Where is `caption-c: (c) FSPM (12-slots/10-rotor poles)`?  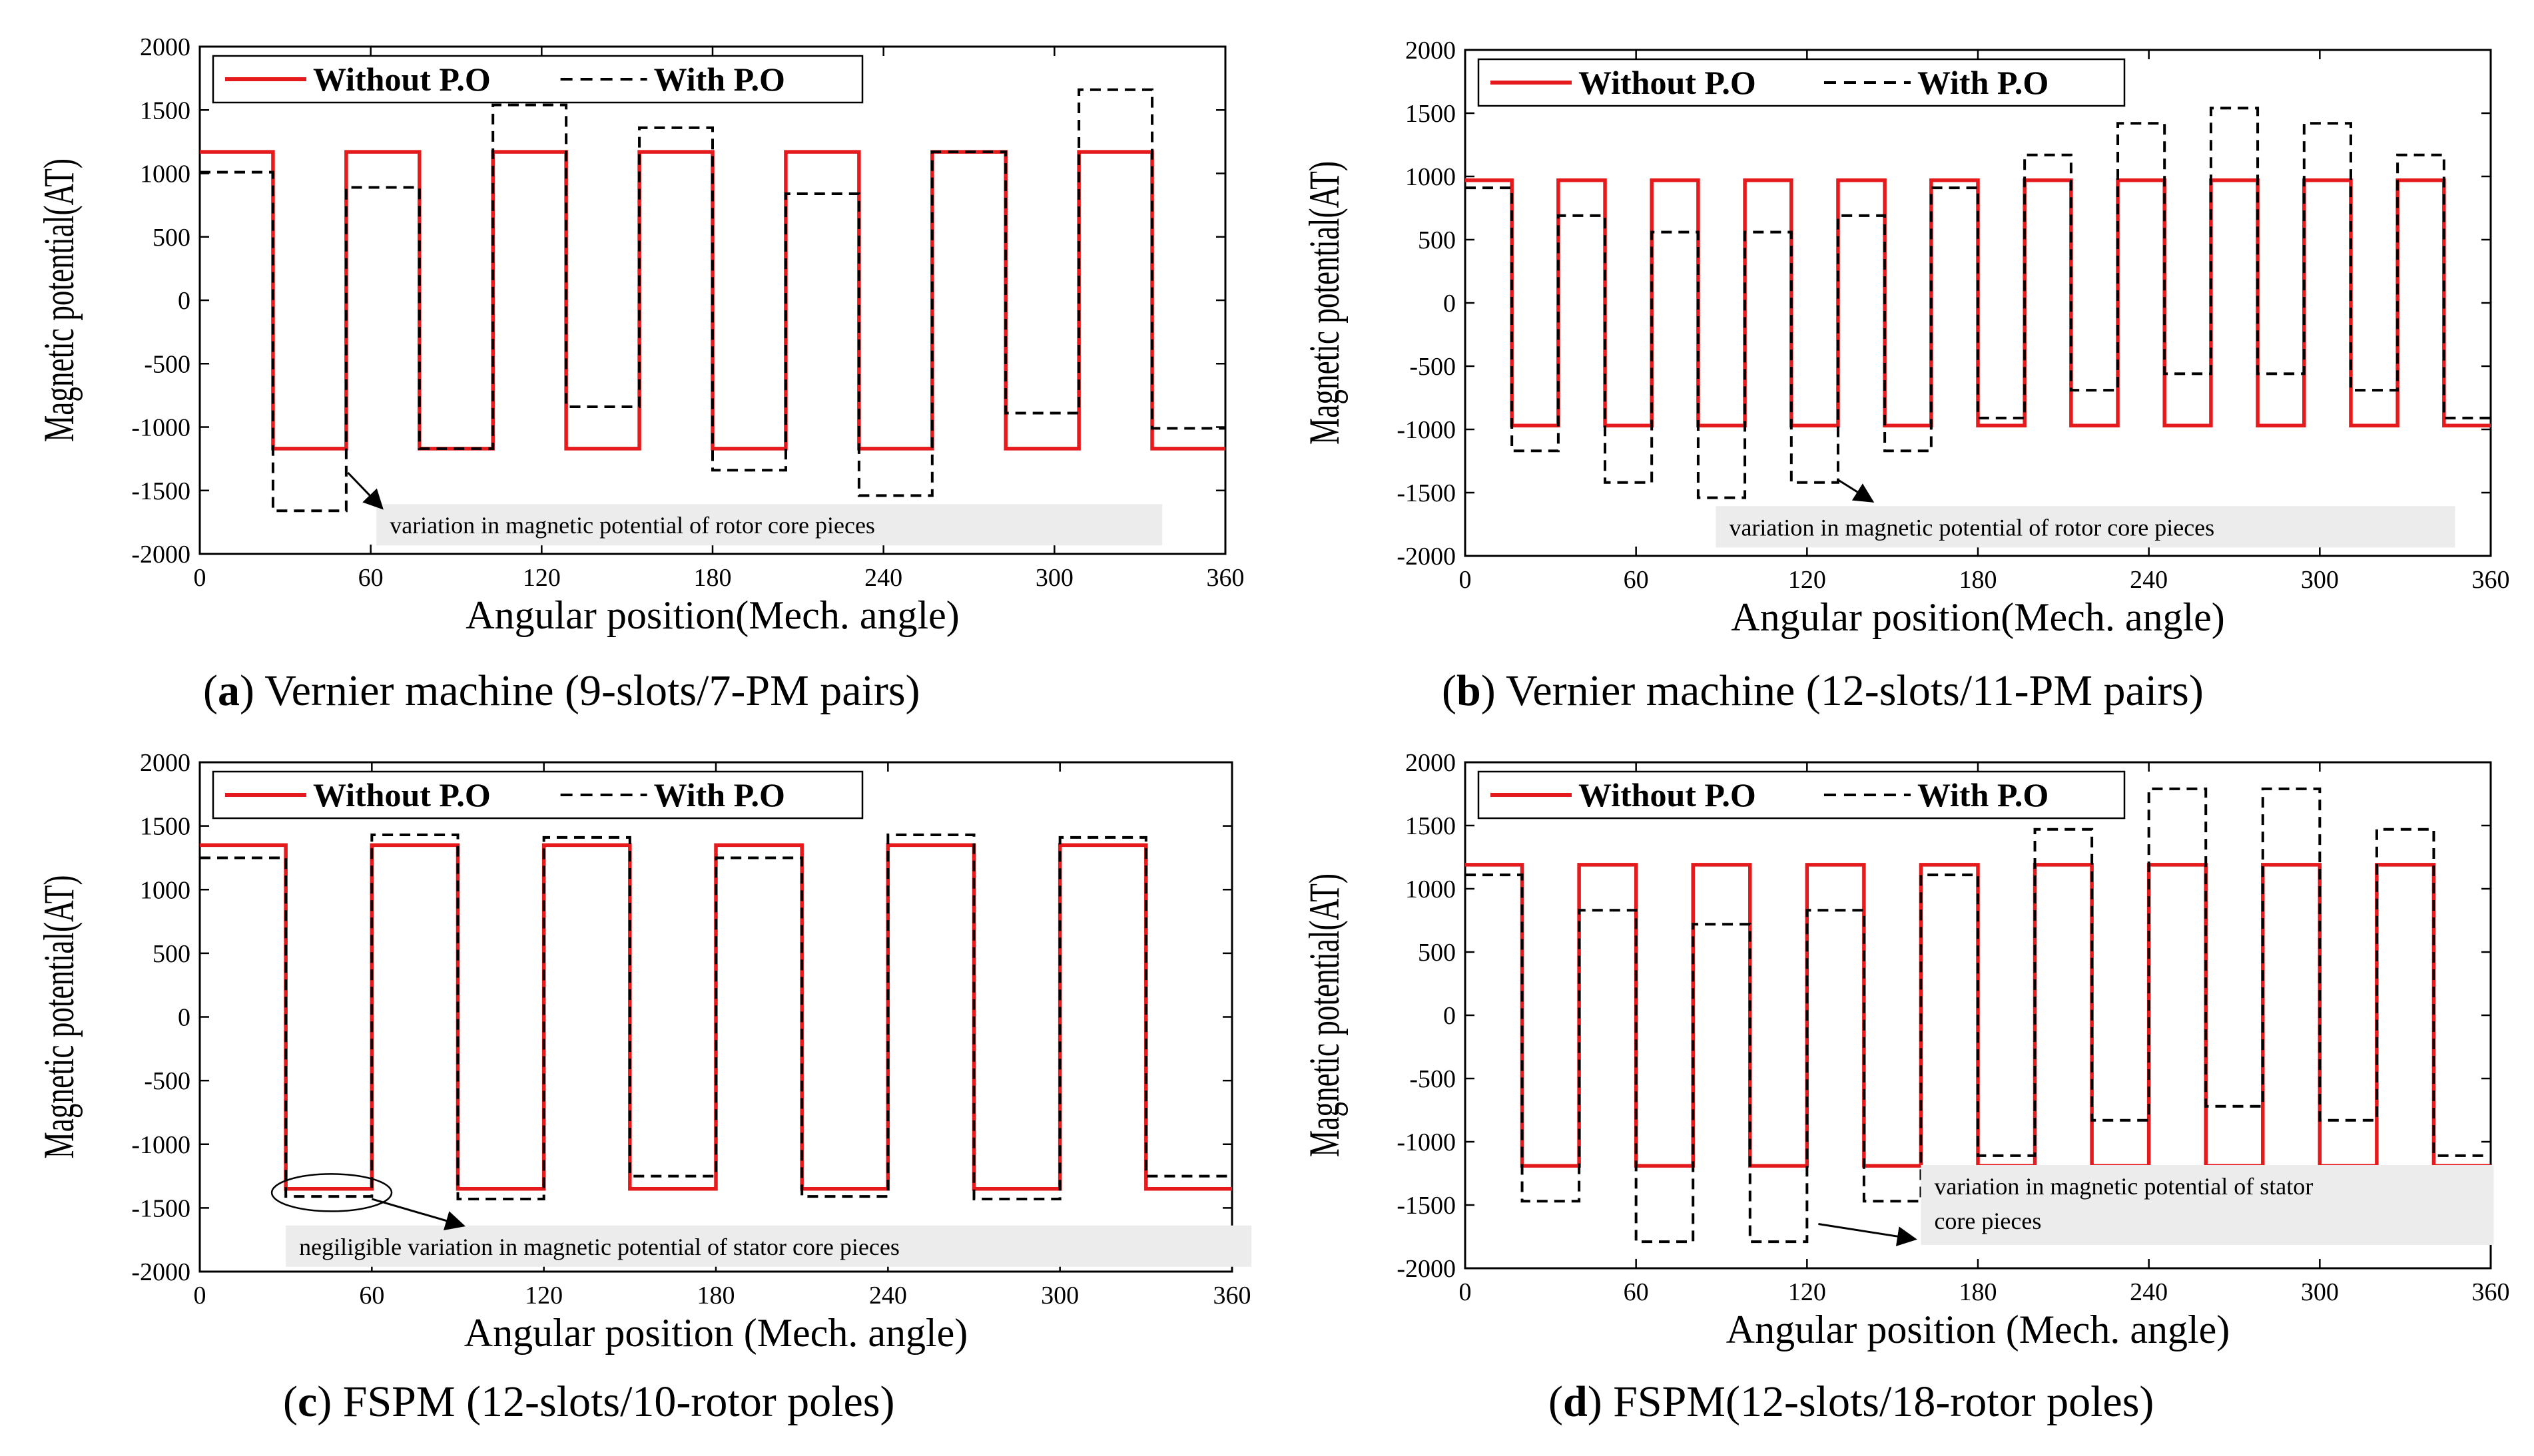 caption-c: (c) FSPM (12-slots/10-rotor poles) is located at coordinates (589, 1401).